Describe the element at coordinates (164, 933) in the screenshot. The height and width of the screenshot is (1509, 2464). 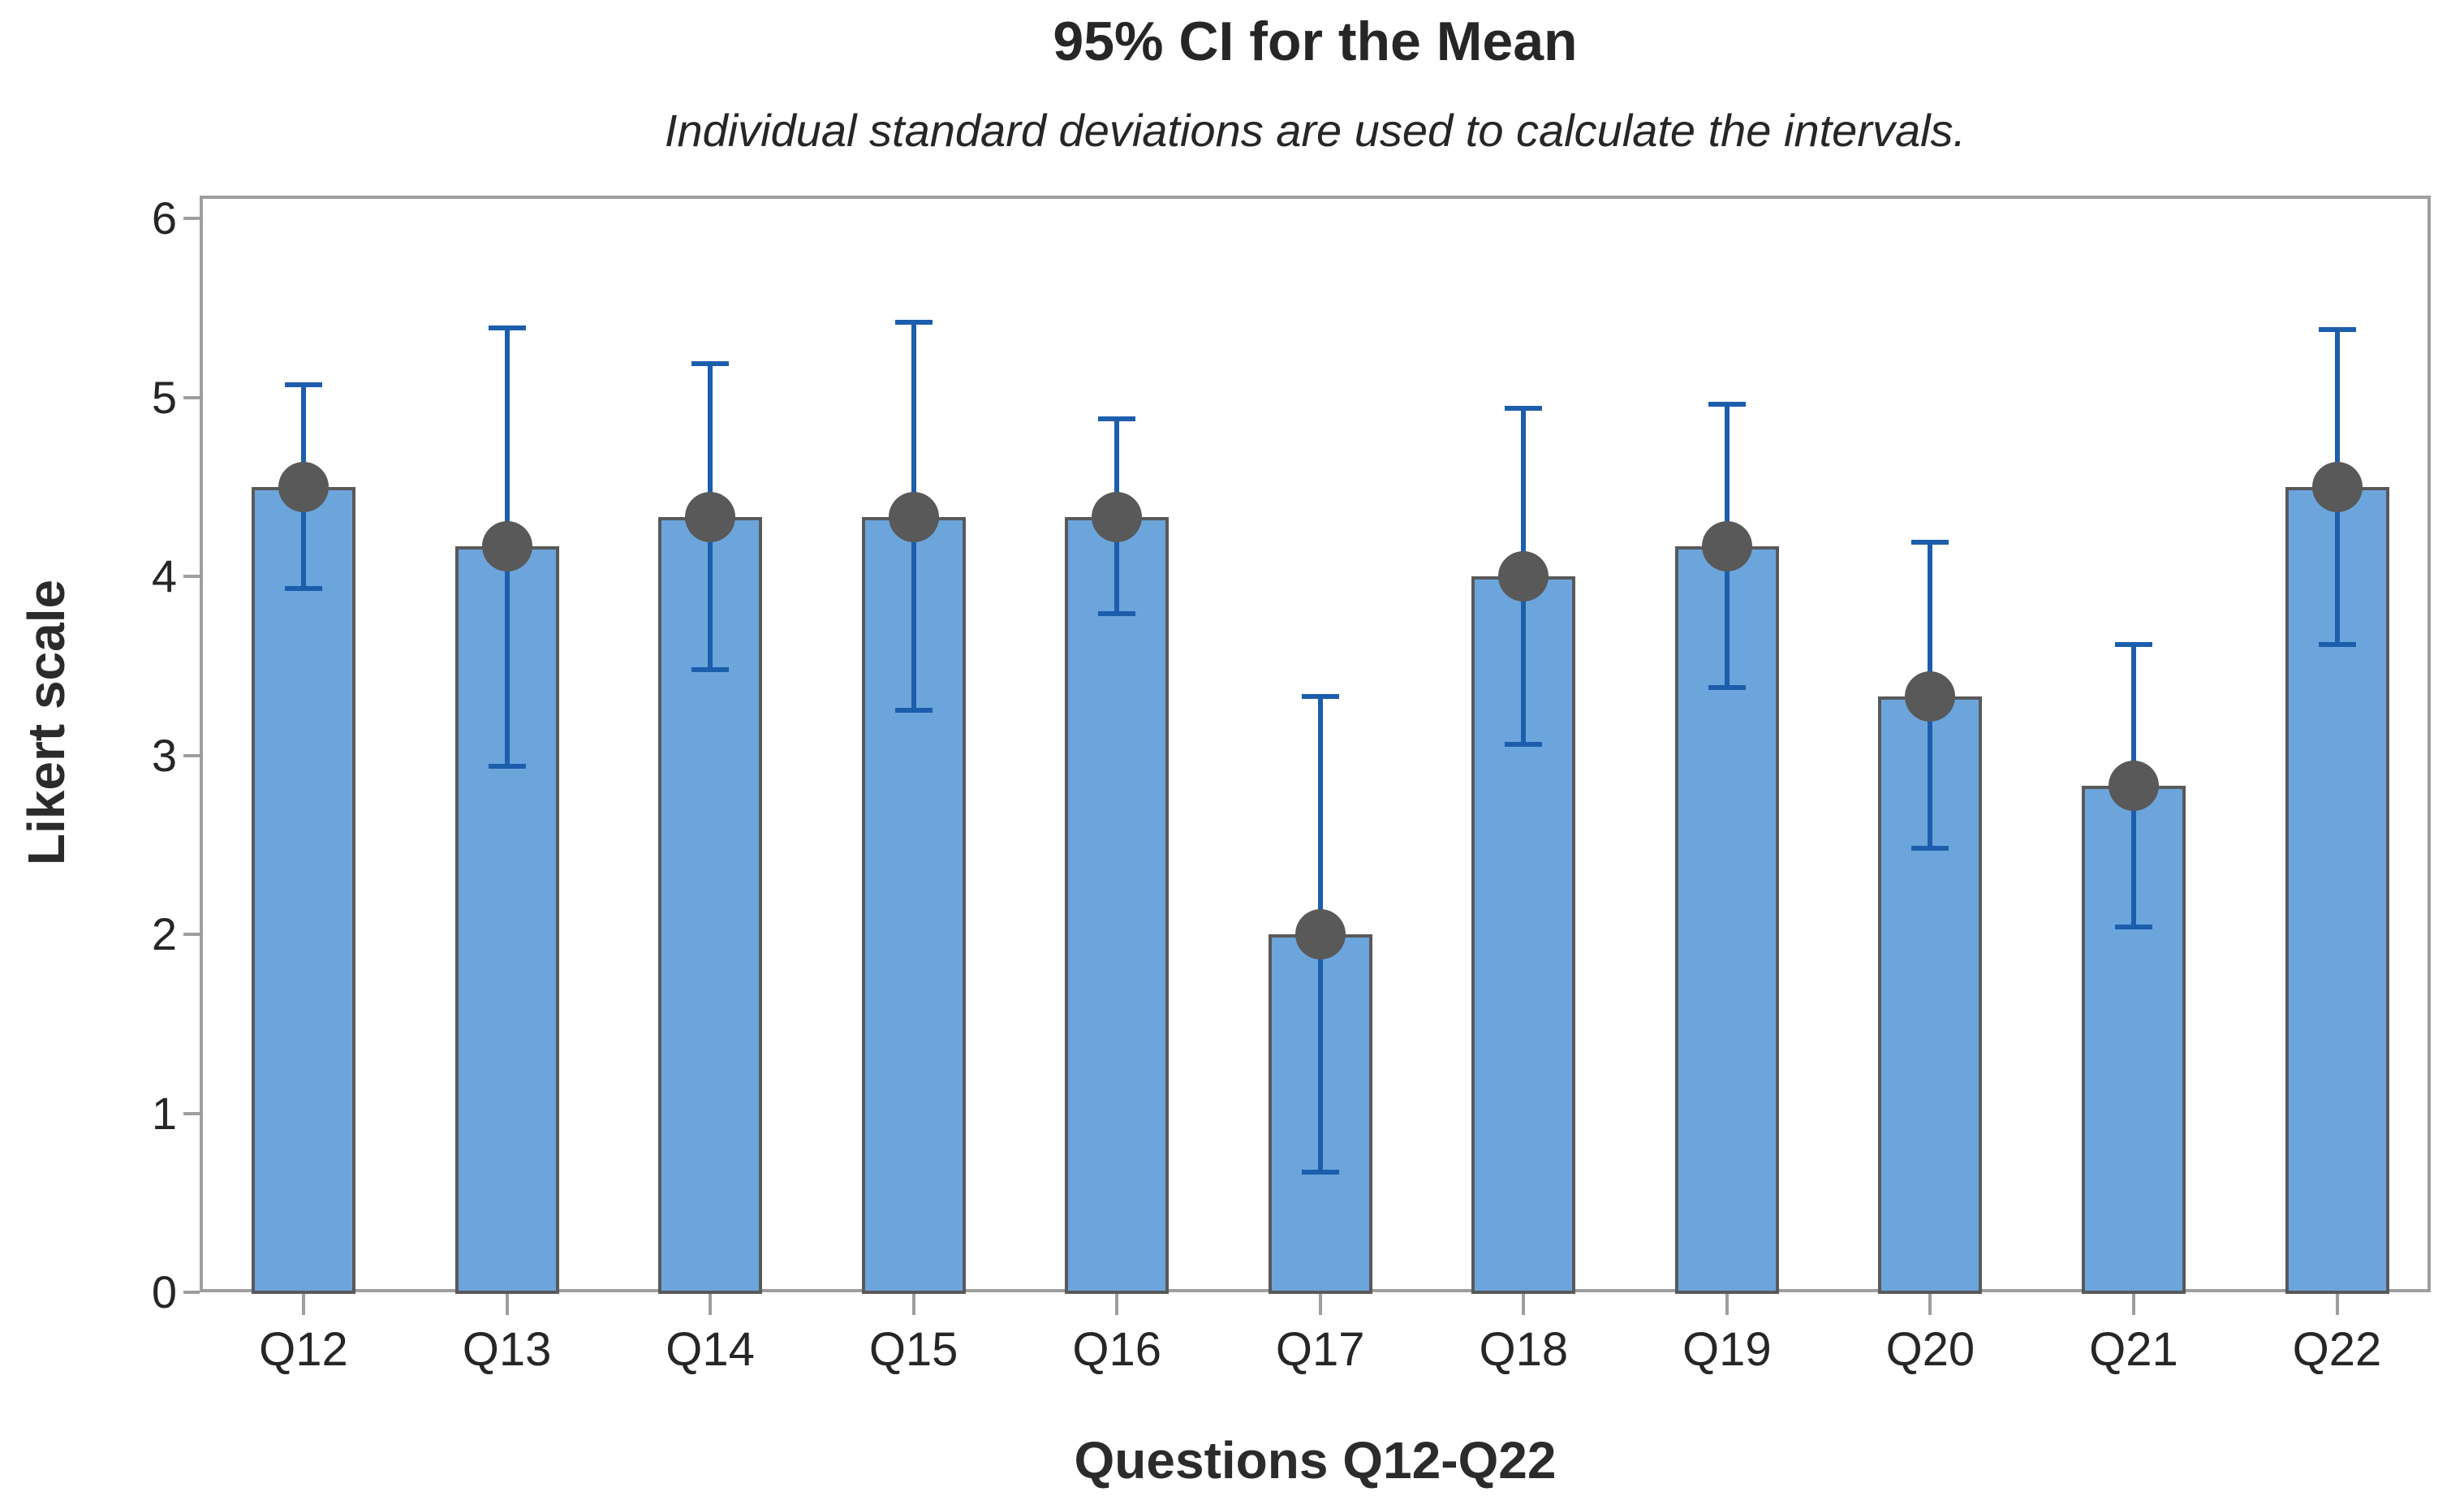
I see `y-tick-label-2: 2` at that location.